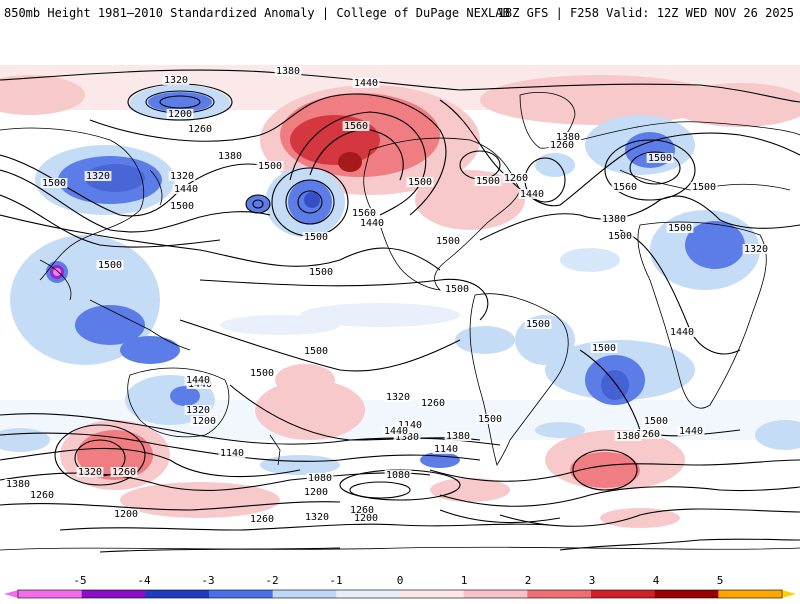 The width and height of the screenshot is (800, 604). Describe the element at coordinates (79, 580) in the screenshot. I see `colorbar-tick-label: -5` at that location.